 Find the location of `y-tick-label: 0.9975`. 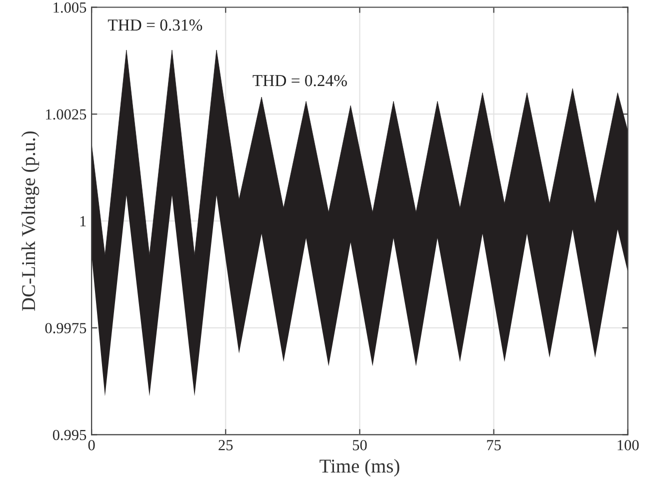

y-tick-label: 0.9975 is located at coordinates (65, 328).